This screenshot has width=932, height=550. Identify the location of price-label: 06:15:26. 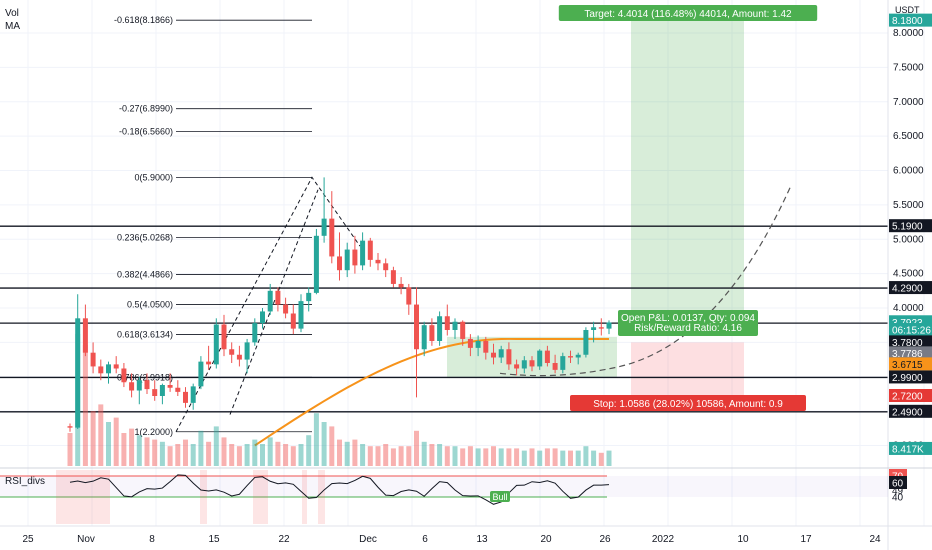
(911, 331).